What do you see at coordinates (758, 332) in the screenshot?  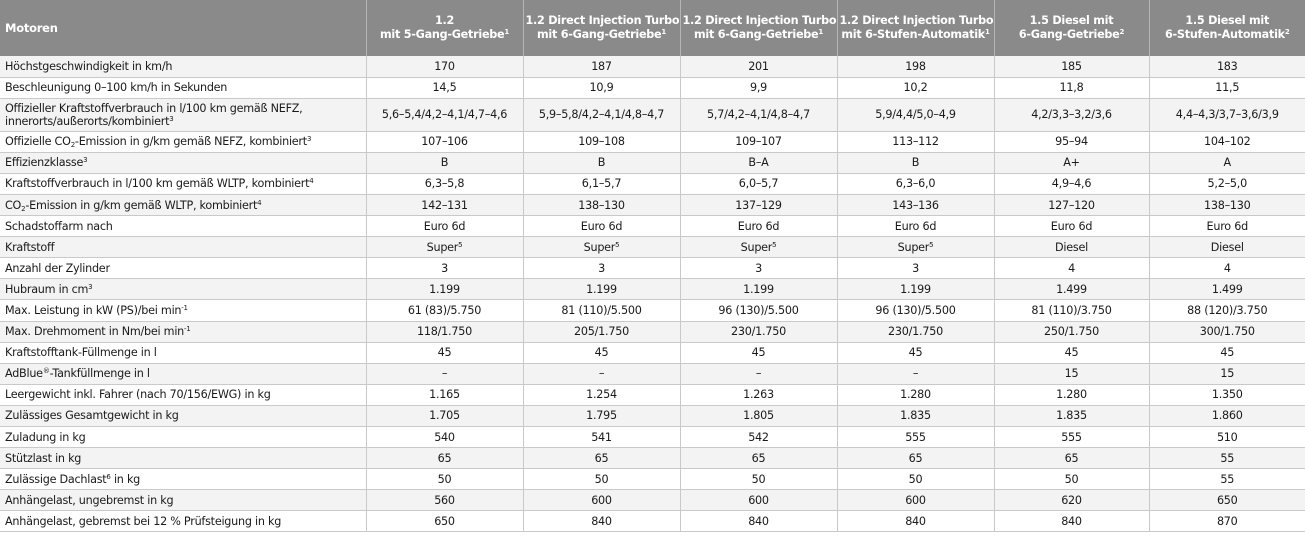 I see `value-text: 230/1.750` at bounding box center [758, 332].